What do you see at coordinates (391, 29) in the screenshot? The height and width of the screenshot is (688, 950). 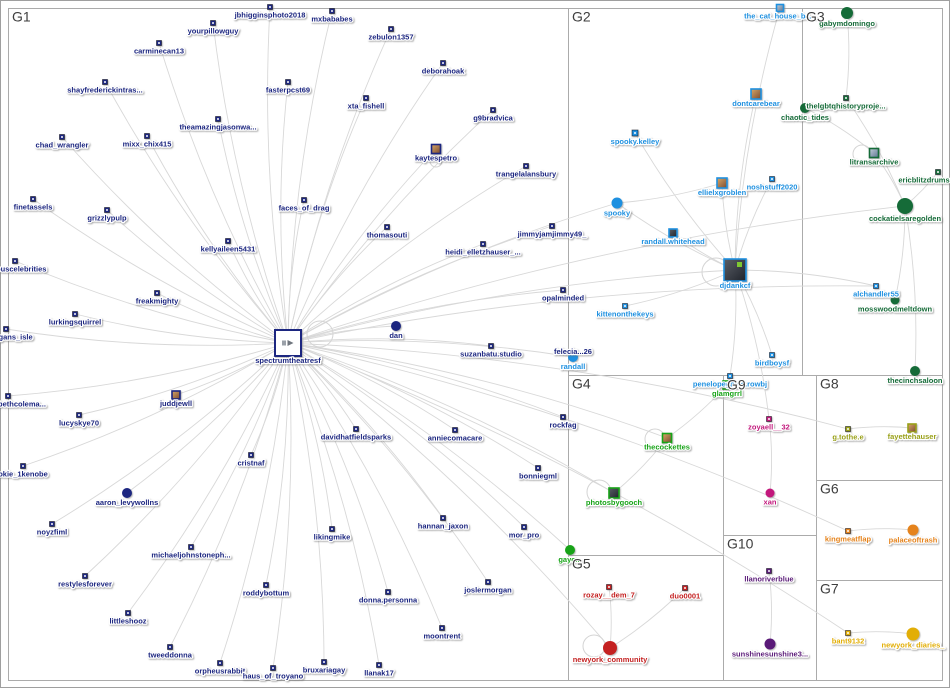 I see `node-zebulon1357` at bounding box center [391, 29].